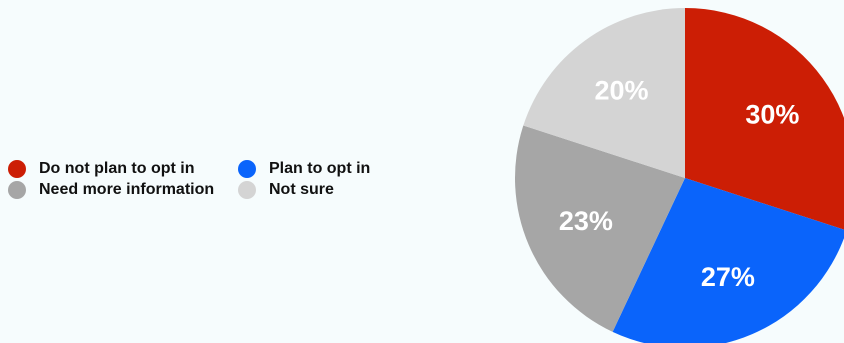  I want to click on legend-label-not-sure: Not sure, so click(301, 189).